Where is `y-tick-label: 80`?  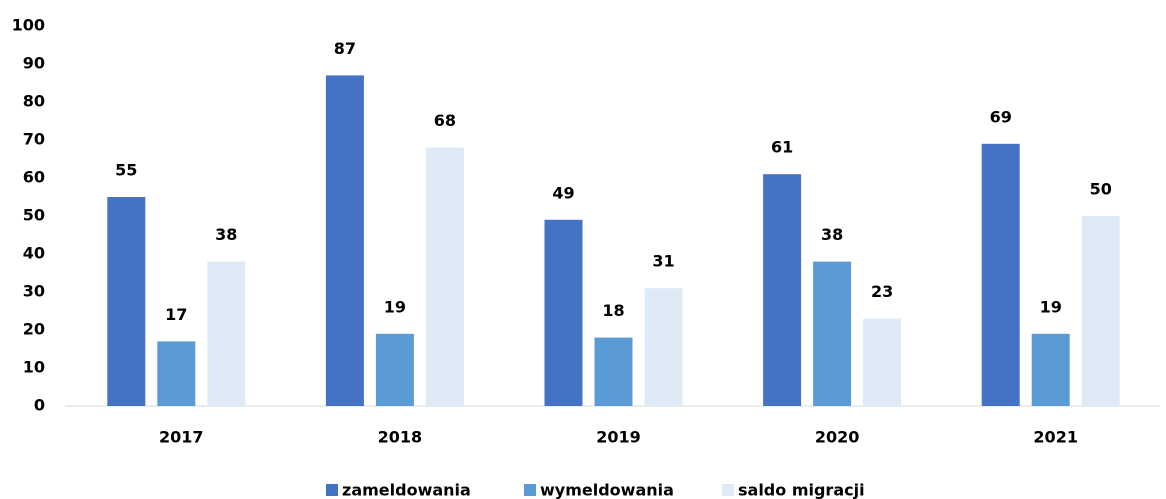 y-tick-label: 80 is located at coordinates (34, 101).